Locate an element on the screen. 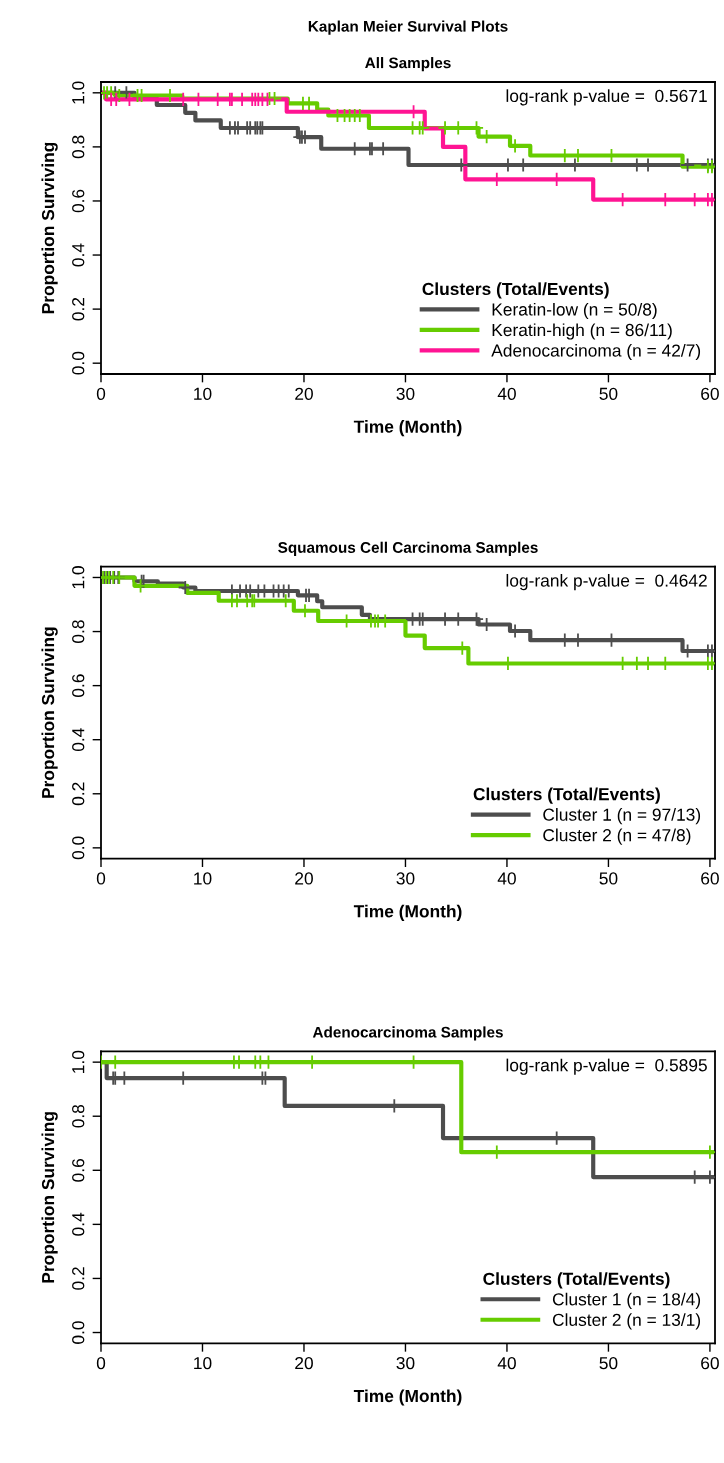  annotation: log-rank p-value = 0.5671 is located at coordinates (606, 97).